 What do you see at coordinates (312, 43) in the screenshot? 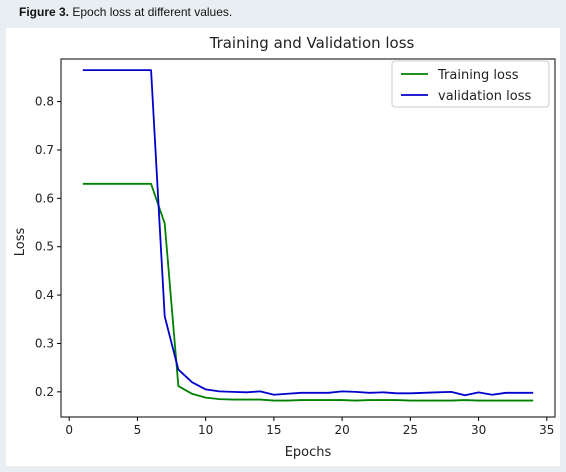
I see `chart-title: Training and Validation loss` at bounding box center [312, 43].